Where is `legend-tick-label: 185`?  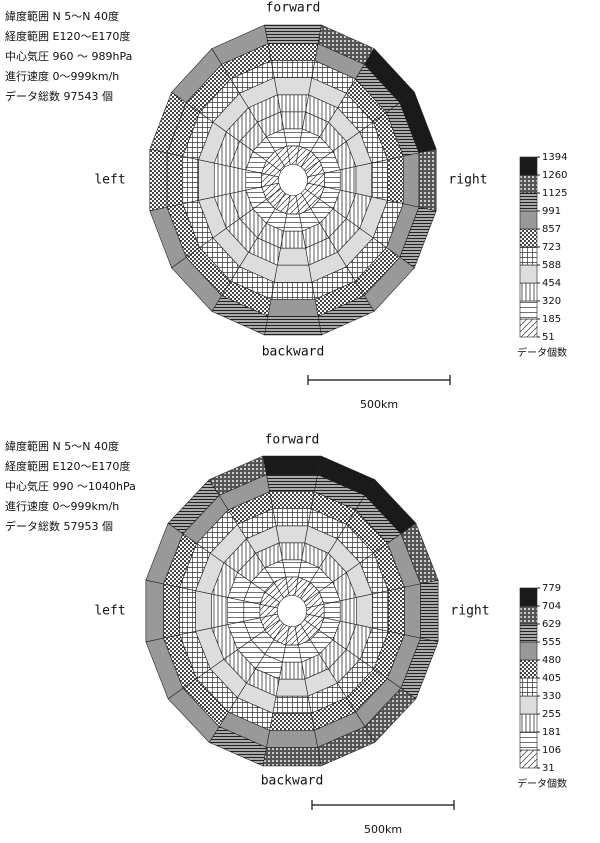
legend-tick-label: 185 is located at coordinates (551, 319).